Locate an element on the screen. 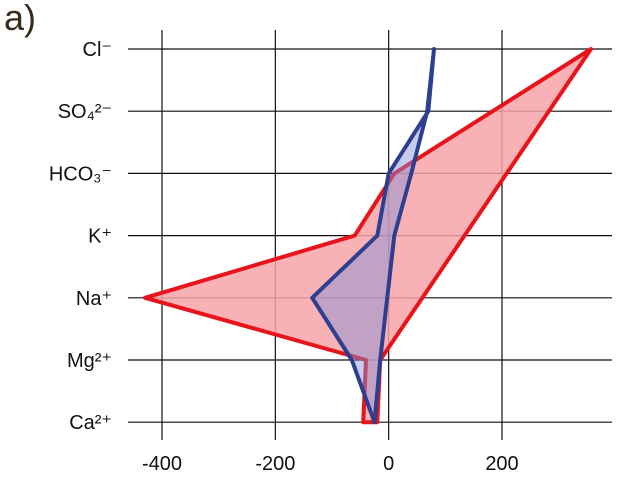 The height and width of the screenshot is (480, 640). y-tick-label-5: Mg²⁺ is located at coordinates (89, 361).